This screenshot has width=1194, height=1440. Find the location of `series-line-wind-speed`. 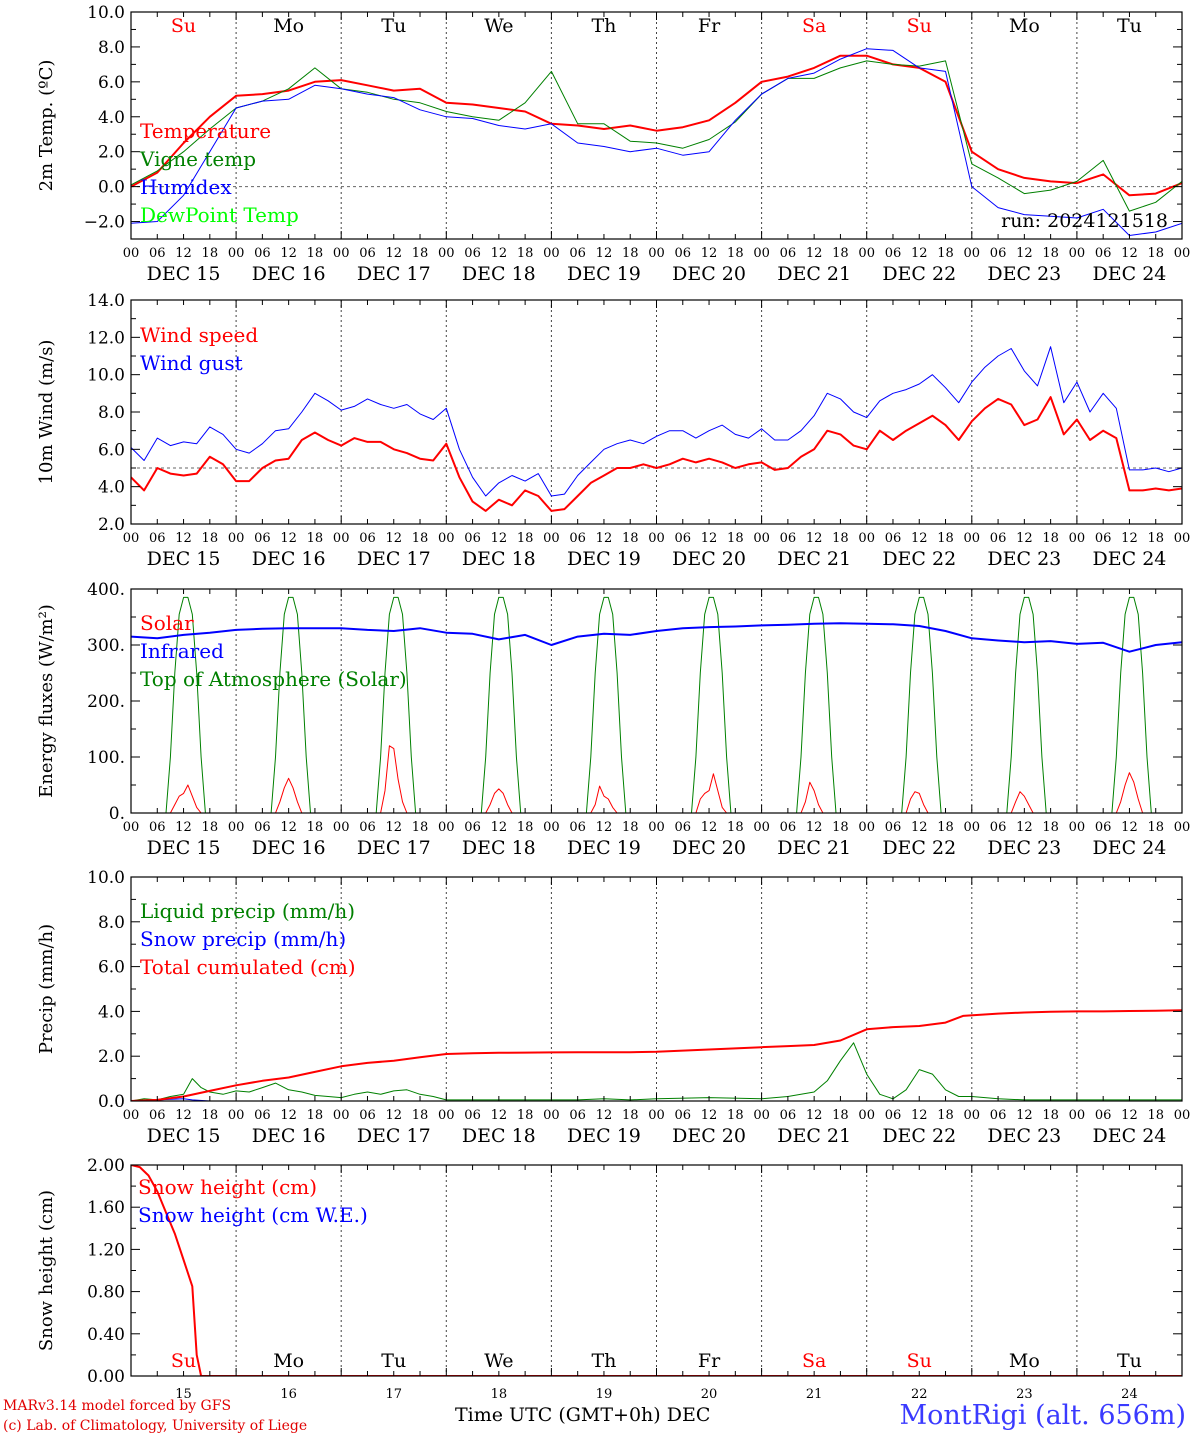

series-line-wind-speed is located at coordinates (656, 454).